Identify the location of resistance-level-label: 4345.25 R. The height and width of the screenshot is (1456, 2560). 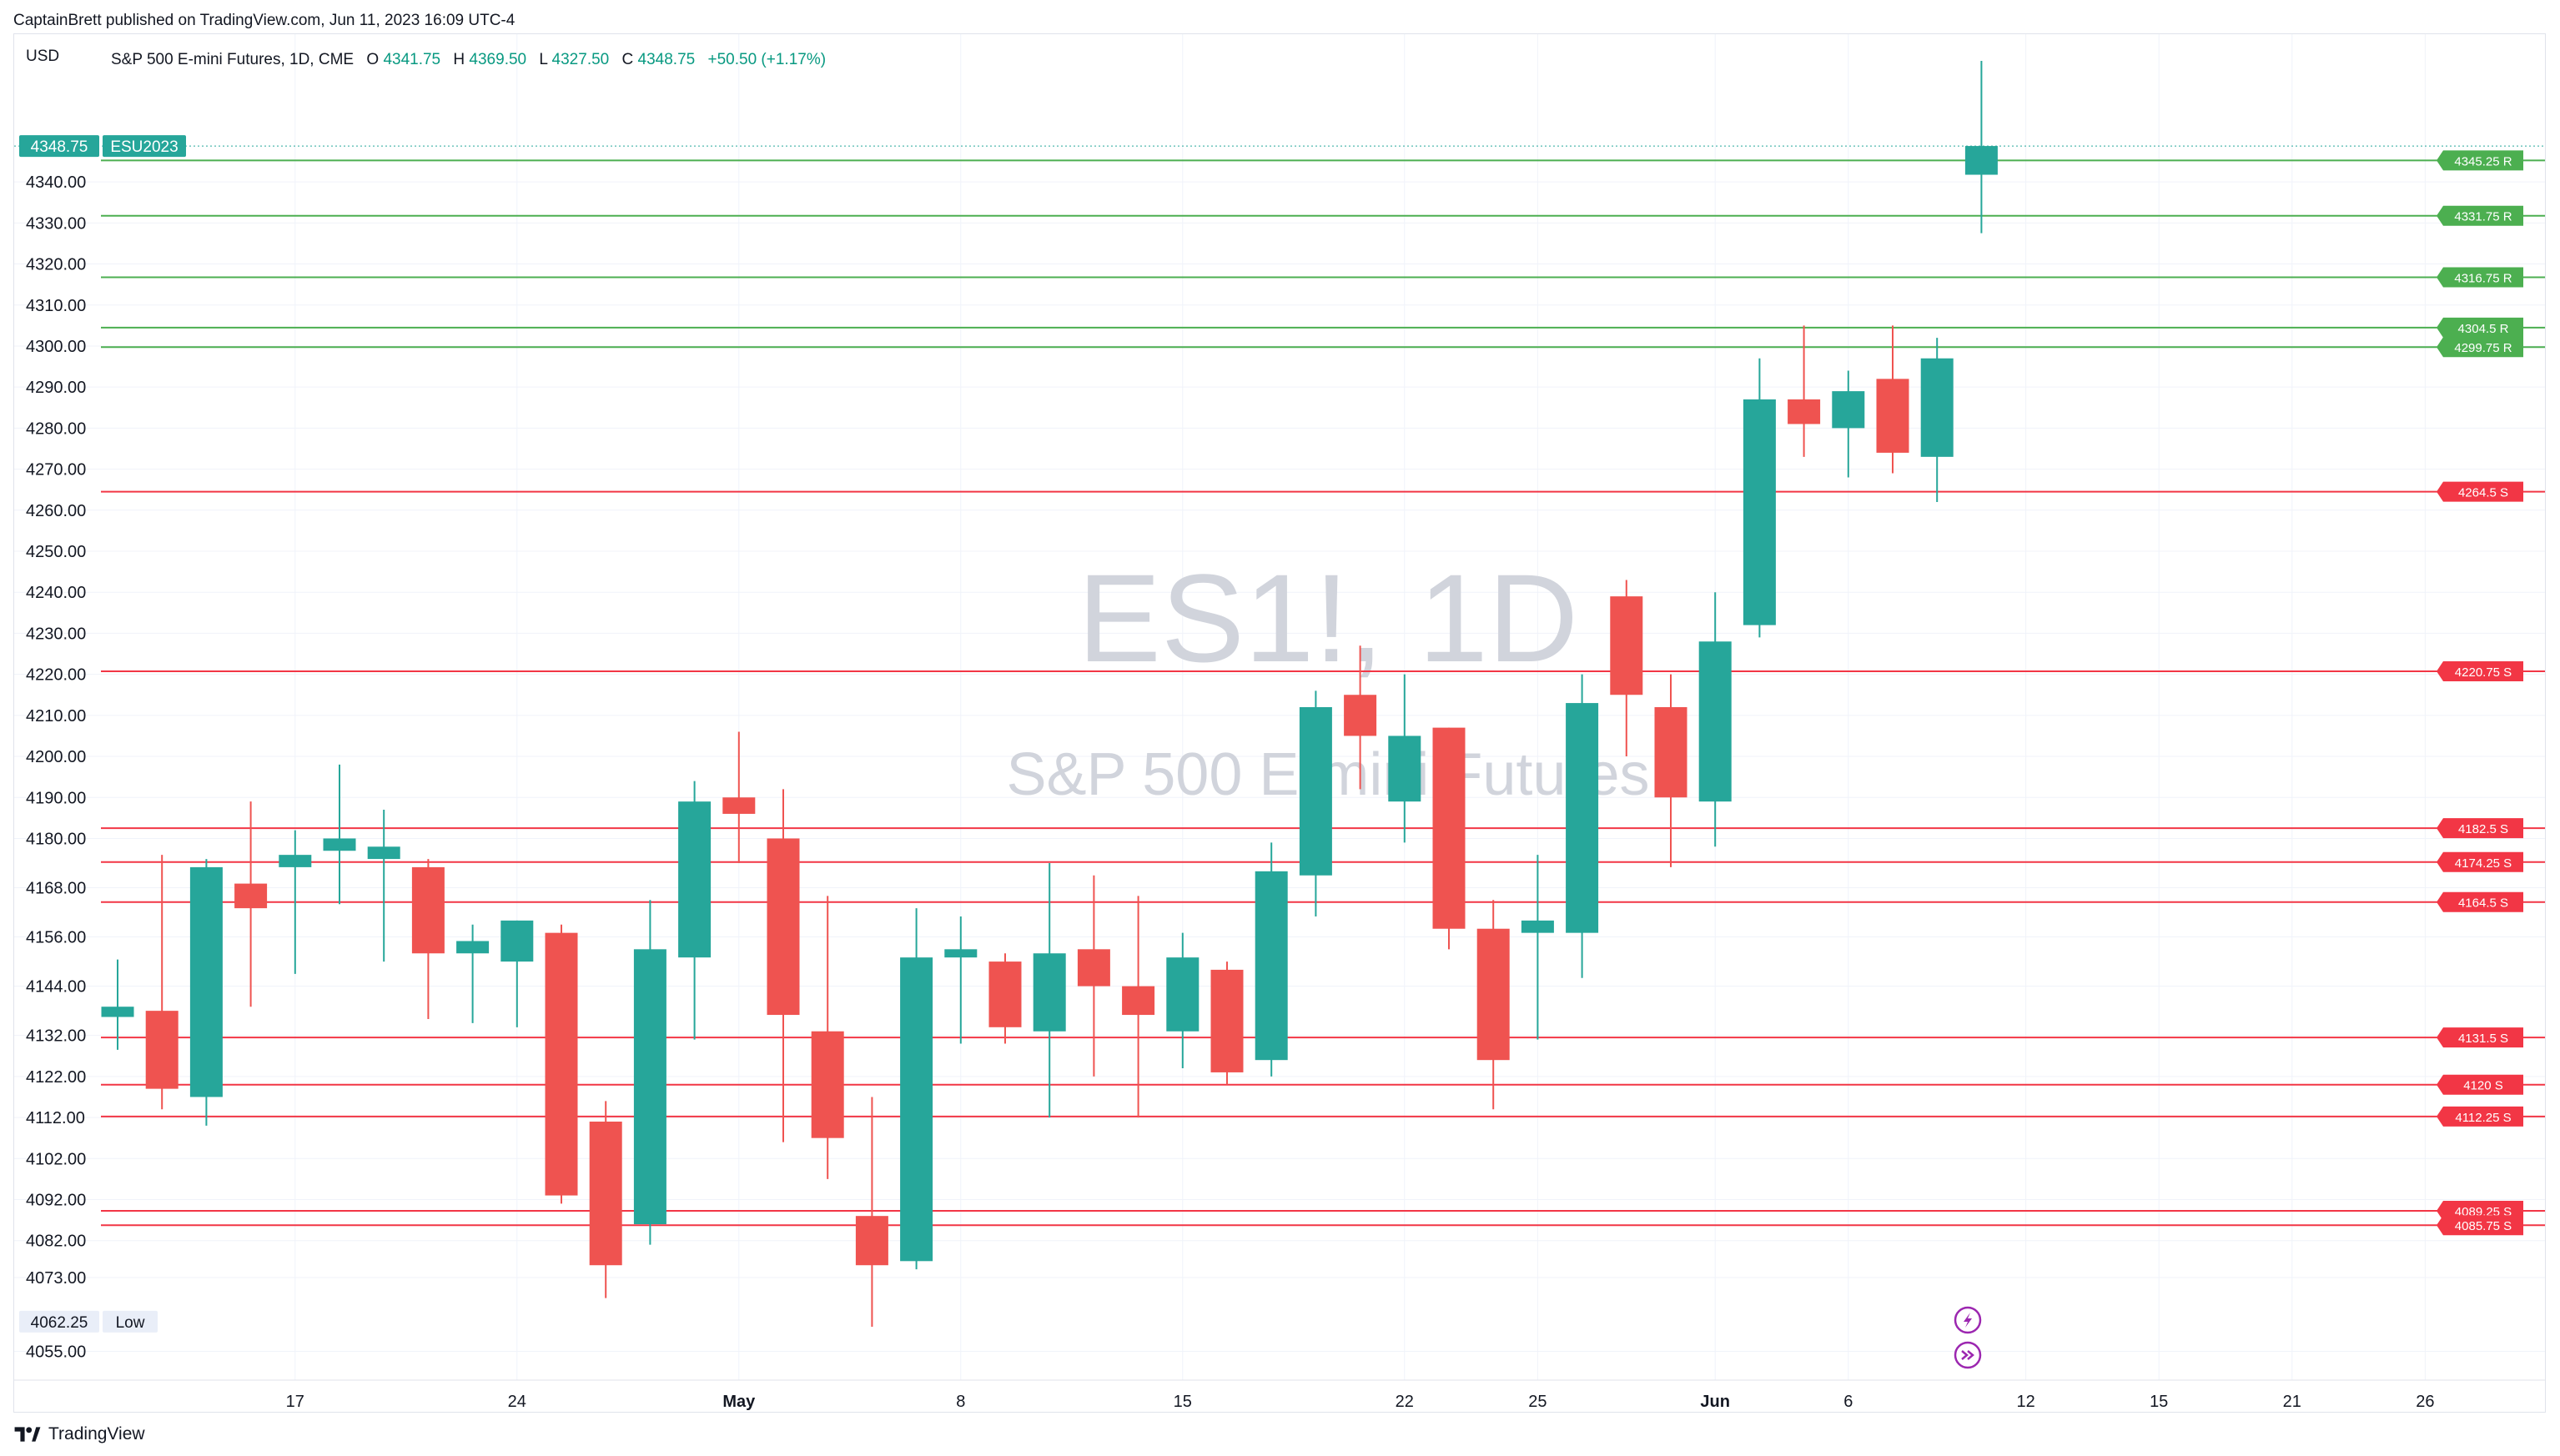
(2483, 161).